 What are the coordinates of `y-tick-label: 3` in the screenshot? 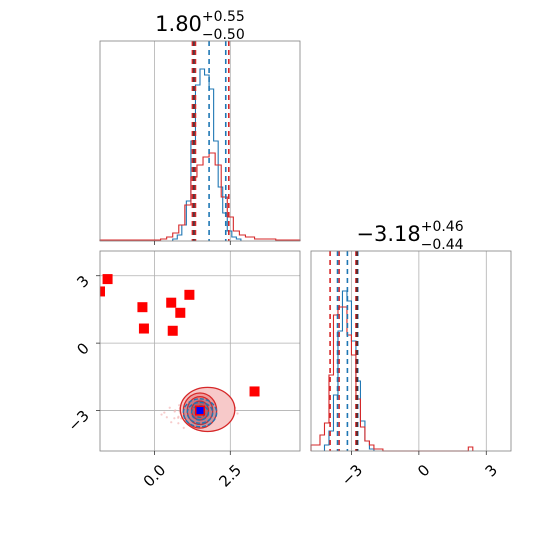 It's located at (82, 281).